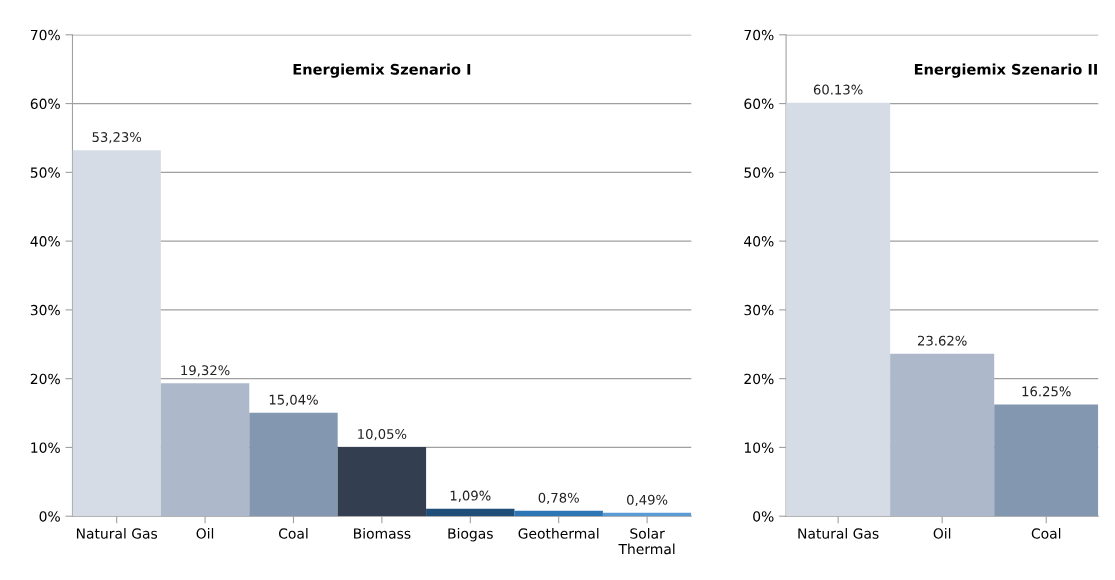  What do you see at coordinates (382, 533) in the screenshot?
I see `x-tick-label: Biomass` at bounding box center [382, 533].